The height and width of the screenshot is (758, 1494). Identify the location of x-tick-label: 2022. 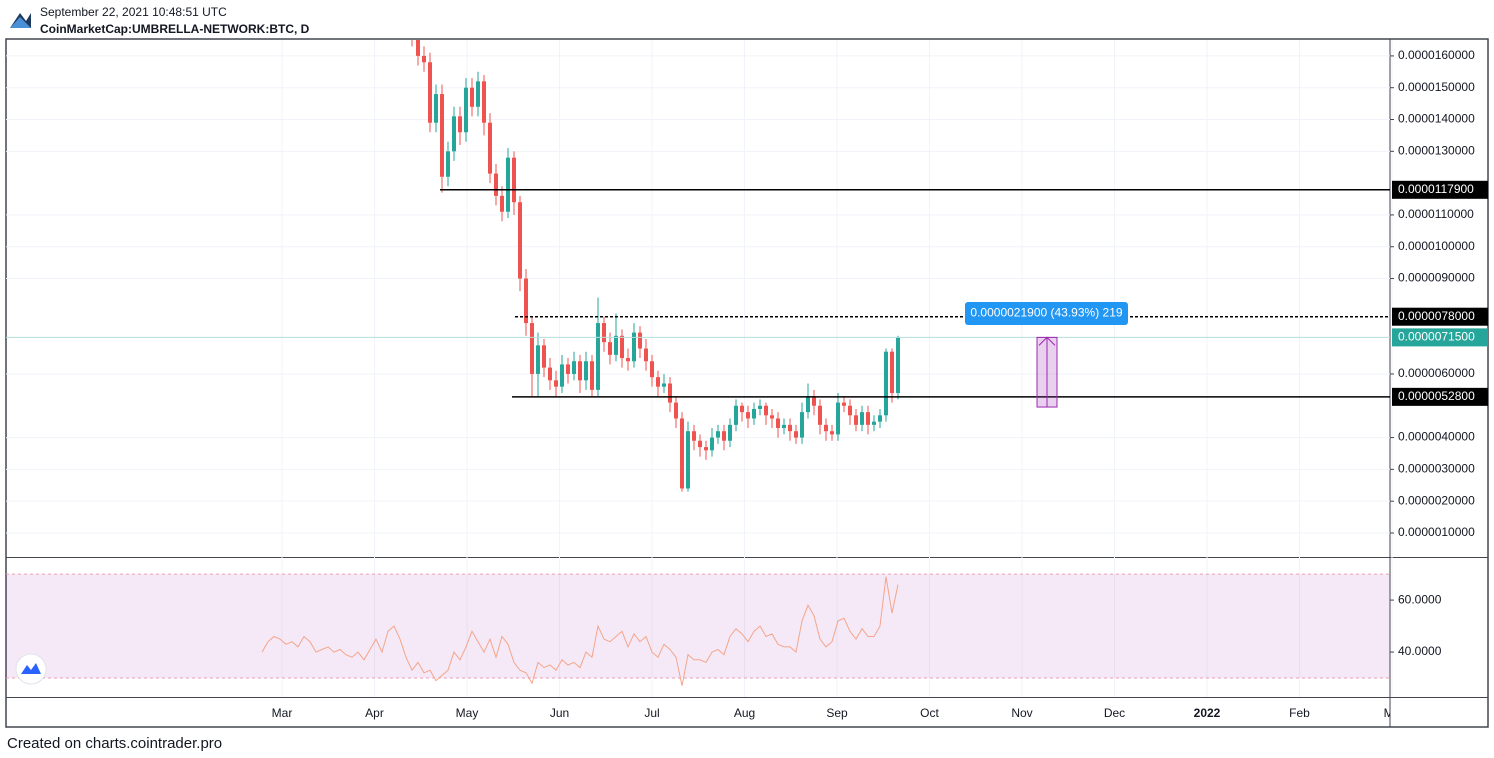
(1207, 713).